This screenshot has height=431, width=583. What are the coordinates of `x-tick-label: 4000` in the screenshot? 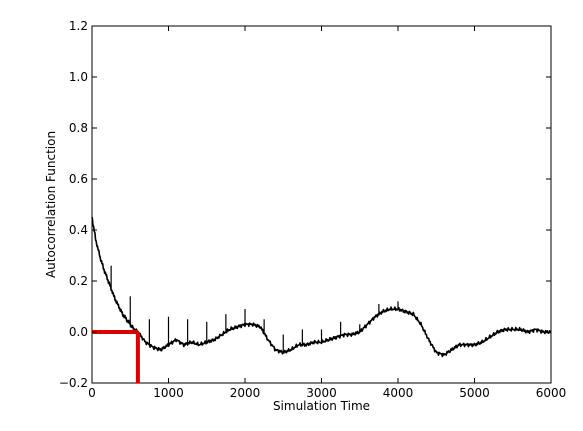 It's located at (398, 393).